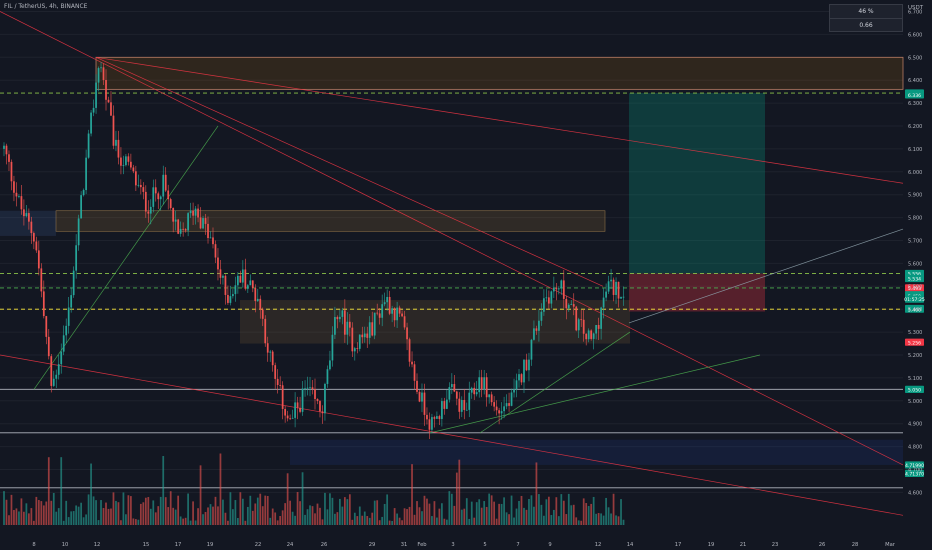  What do you see at coordinates (711, 545) in the screenshot?
I see `x-tick-label: 19` at bounding box center [711, 545].